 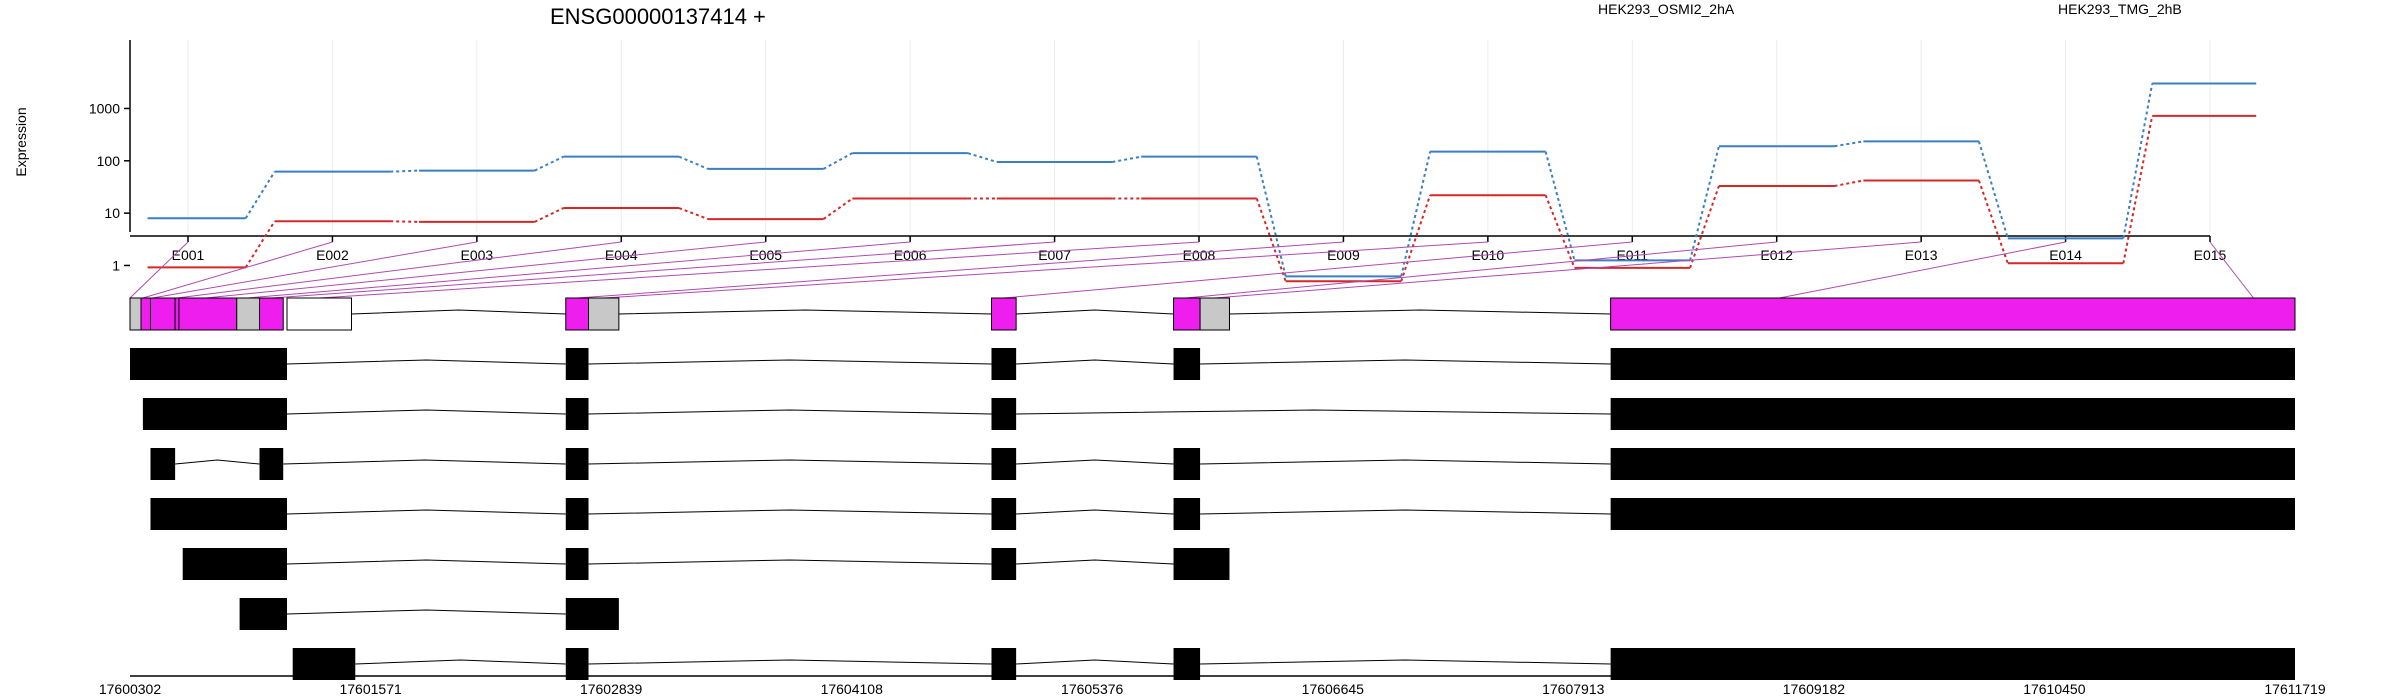 I want to click on genomic-tick-label-8: 17609182, so click(x=1814, y=689).